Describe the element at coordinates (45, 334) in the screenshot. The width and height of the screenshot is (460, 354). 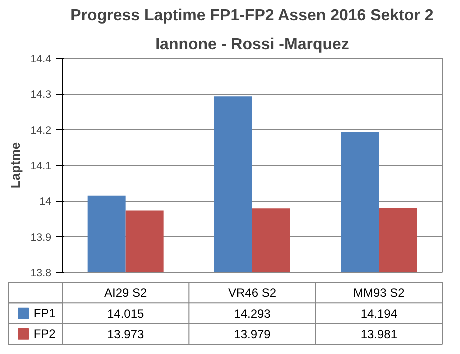
I see `legend-label: FP2` at that location.